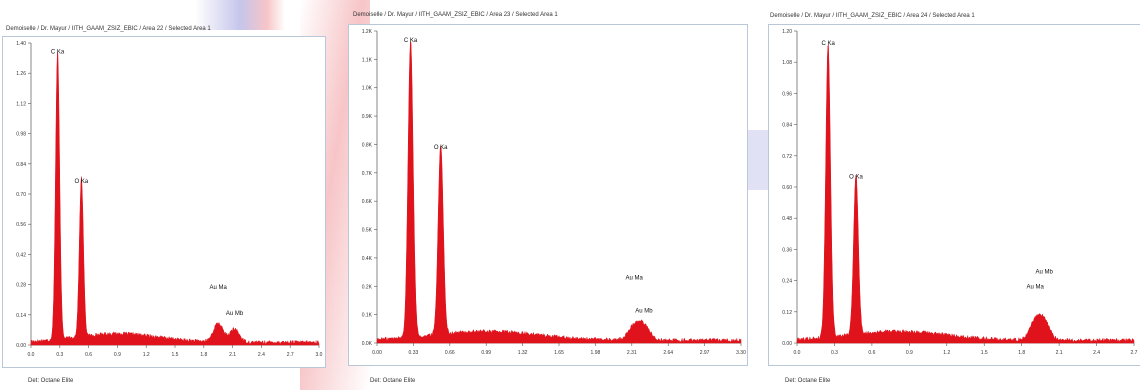 The height and width of the screenshot is (390, 1140). I want to click on y-tick-label: 1.2K, so click(367, 32).